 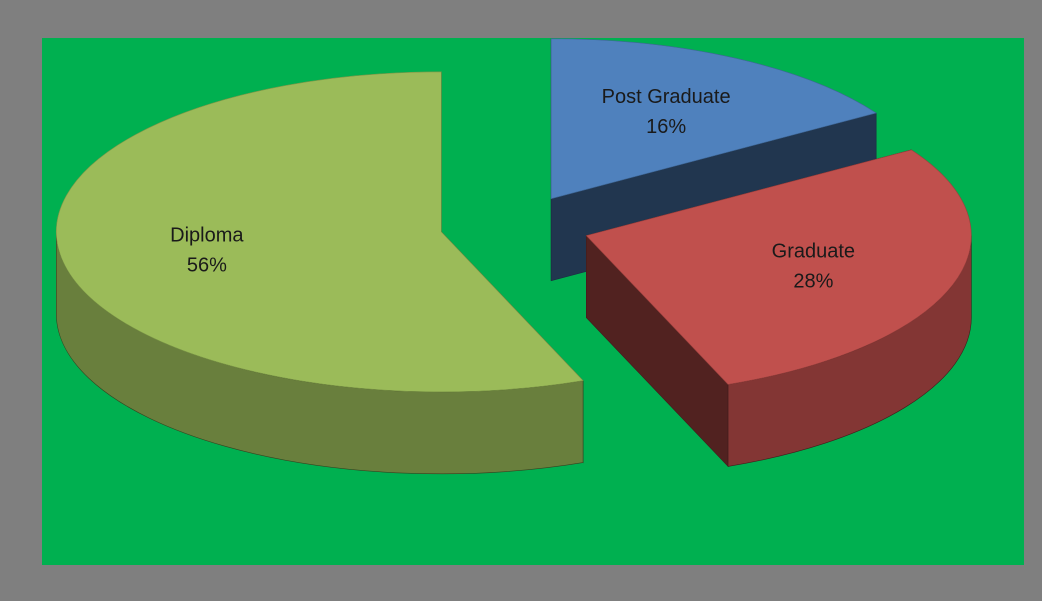 I want to click on slice-label: Graduate, so click(x=813, y=252).